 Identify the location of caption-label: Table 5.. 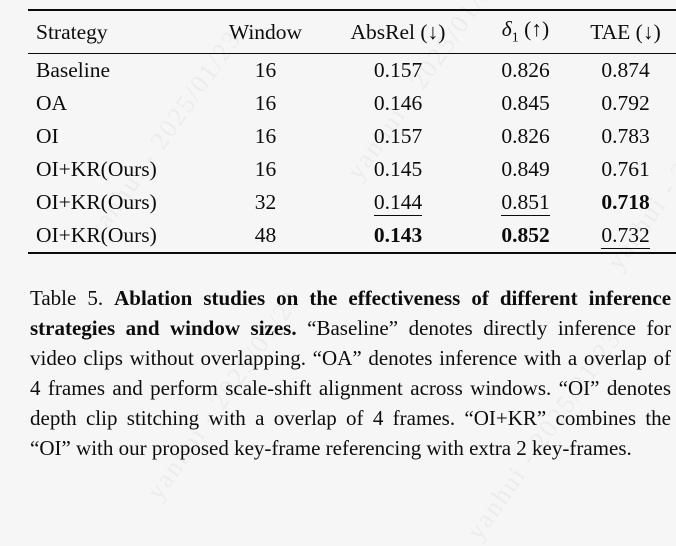
(67, 298).